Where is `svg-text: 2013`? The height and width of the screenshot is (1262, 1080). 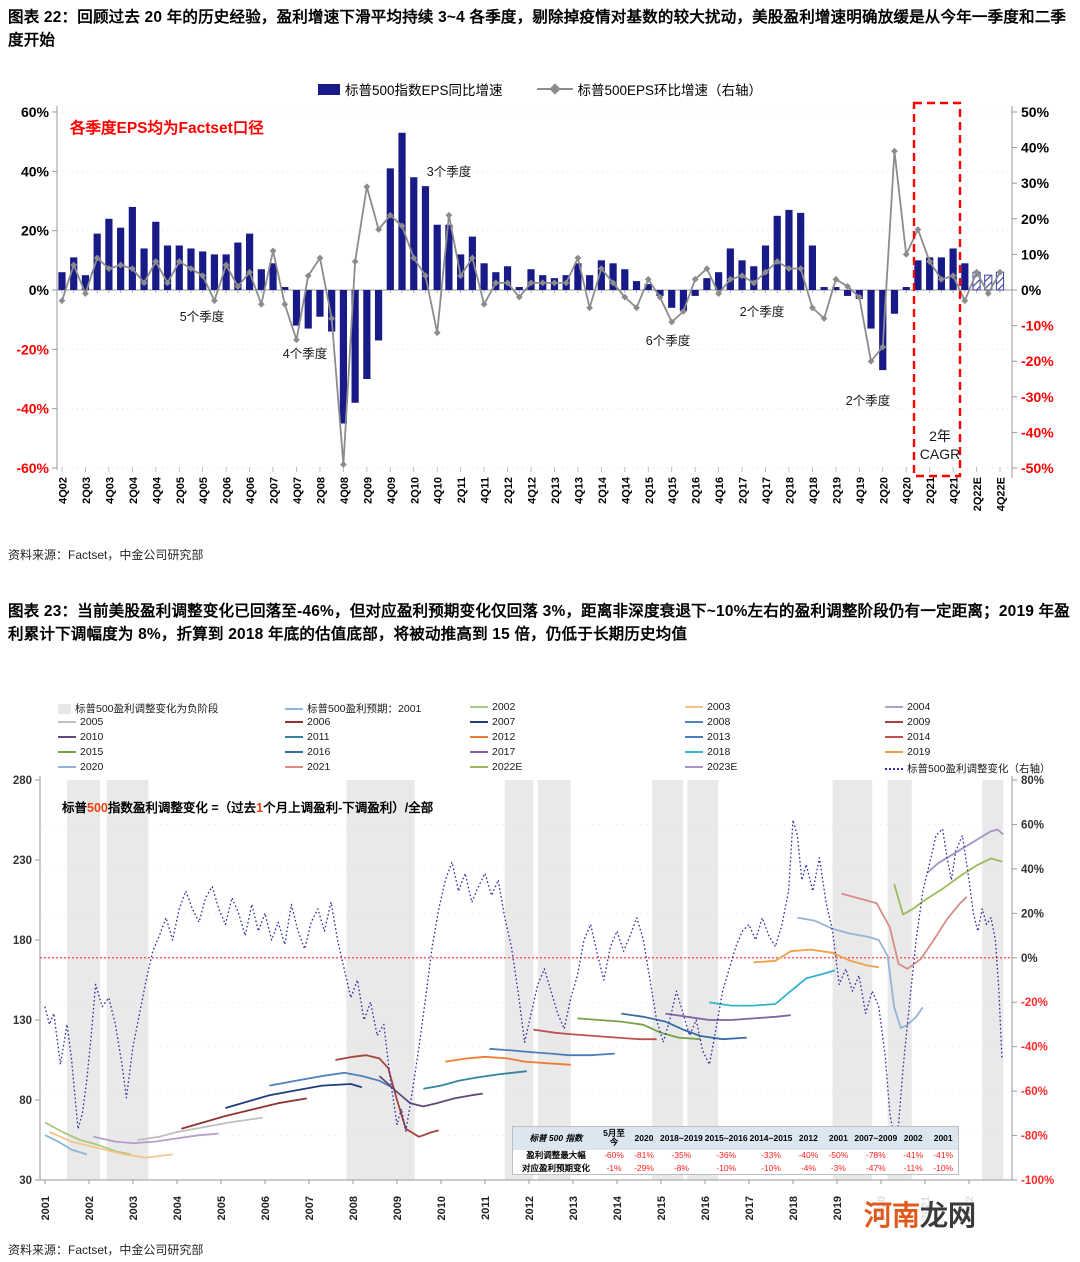
svg-text: 2013 is located at coordinates (574, 1208).